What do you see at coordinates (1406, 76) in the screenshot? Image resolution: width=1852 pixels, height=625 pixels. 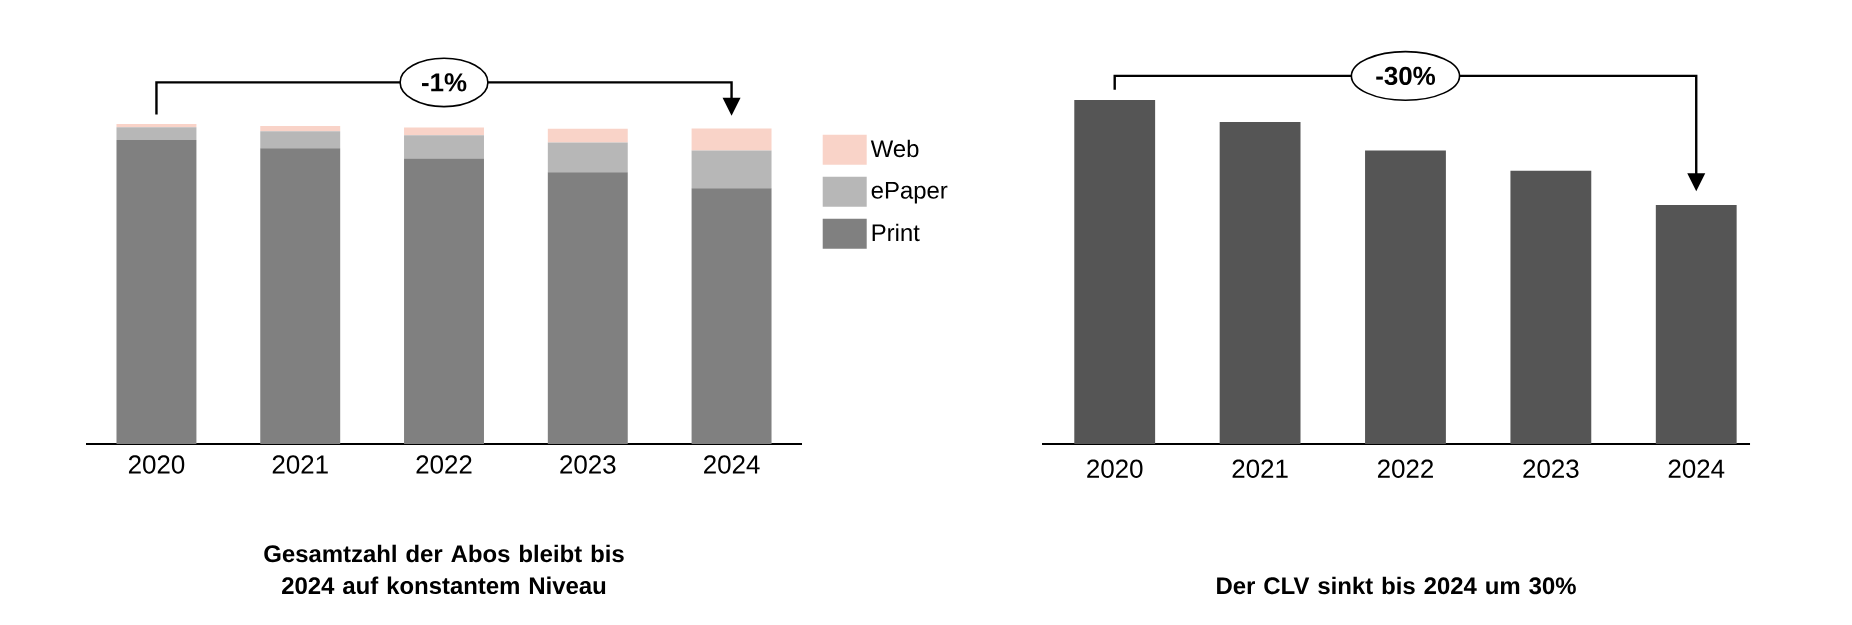 I see `text: -30%` at bounding box center [1406, 76].